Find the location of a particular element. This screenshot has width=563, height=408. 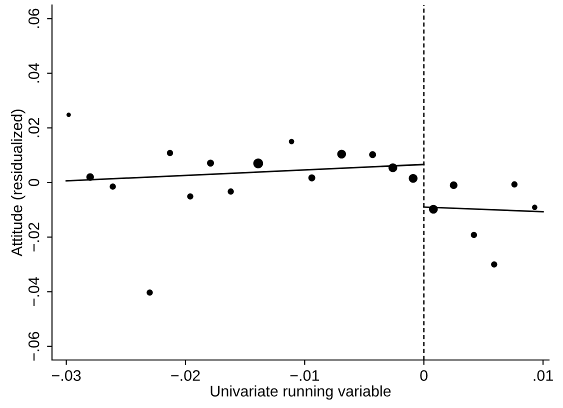

y-tick-label: −.04 is located at coordinates (34, 291).